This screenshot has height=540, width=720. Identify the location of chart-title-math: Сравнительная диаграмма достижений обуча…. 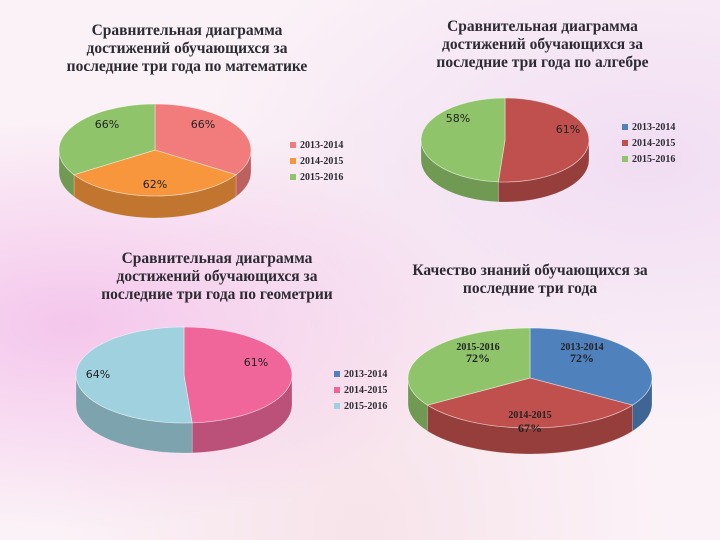
(187, 48).